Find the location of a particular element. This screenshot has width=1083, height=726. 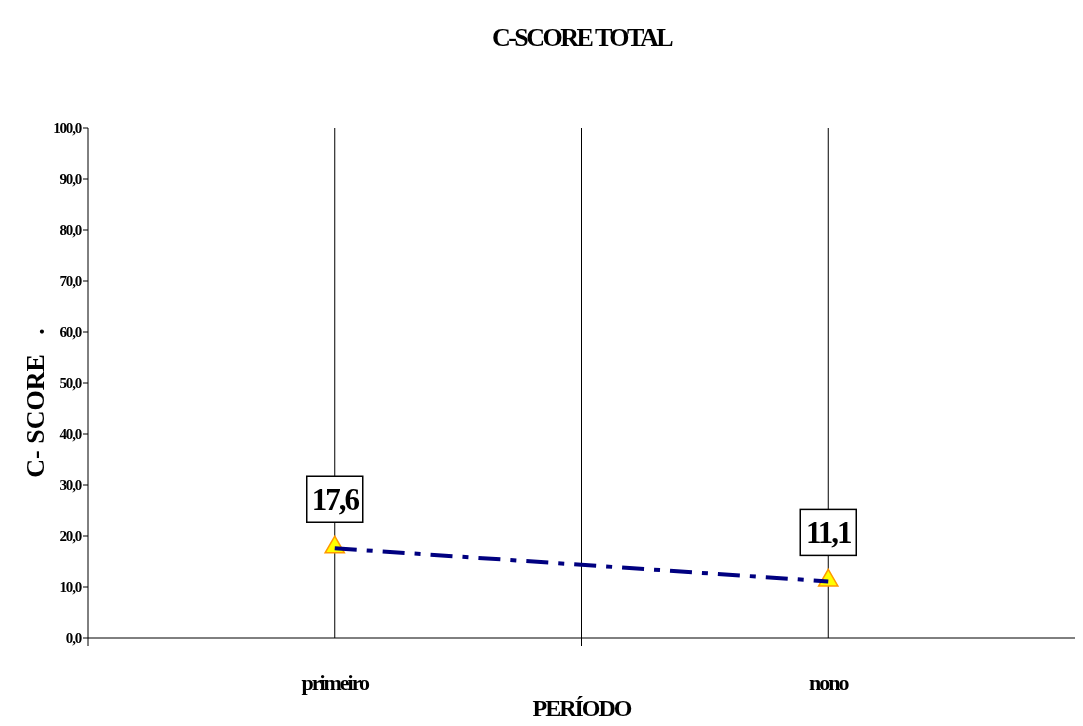

y-tick-label: 90,0 is located at coordinates (70, 179).